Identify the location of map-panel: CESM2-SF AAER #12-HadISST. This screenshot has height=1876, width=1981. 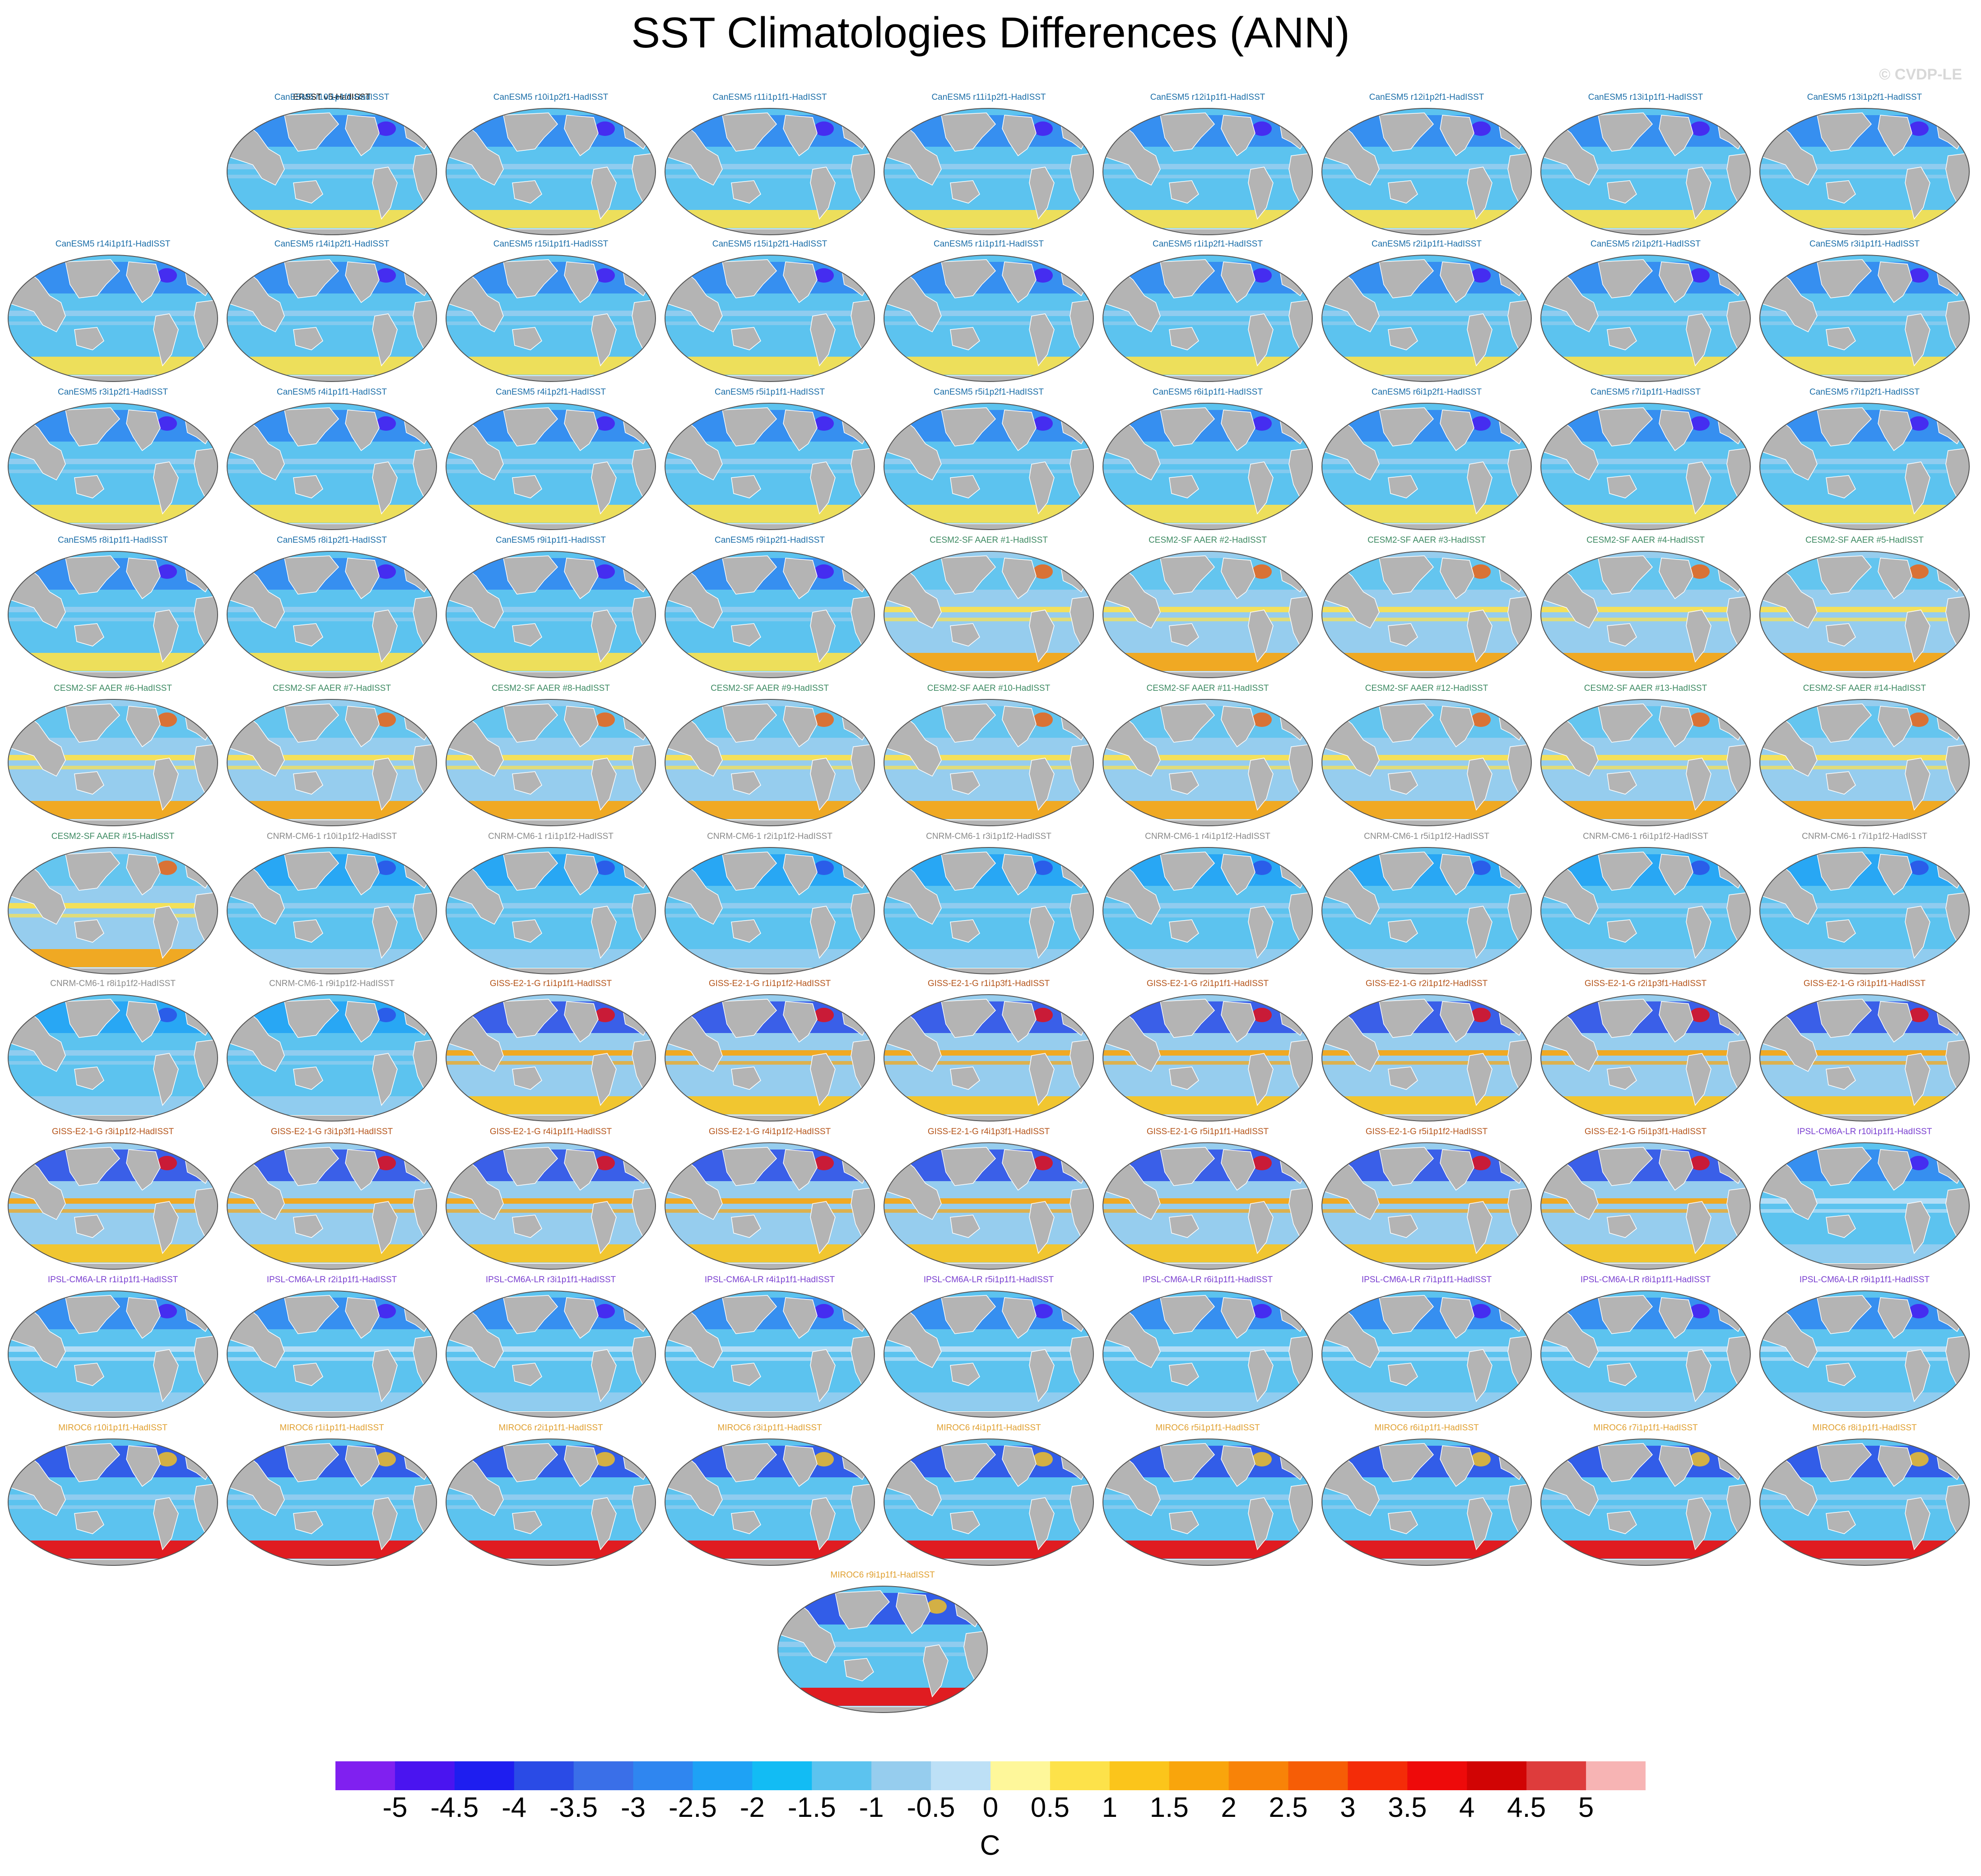
(1427, 756).